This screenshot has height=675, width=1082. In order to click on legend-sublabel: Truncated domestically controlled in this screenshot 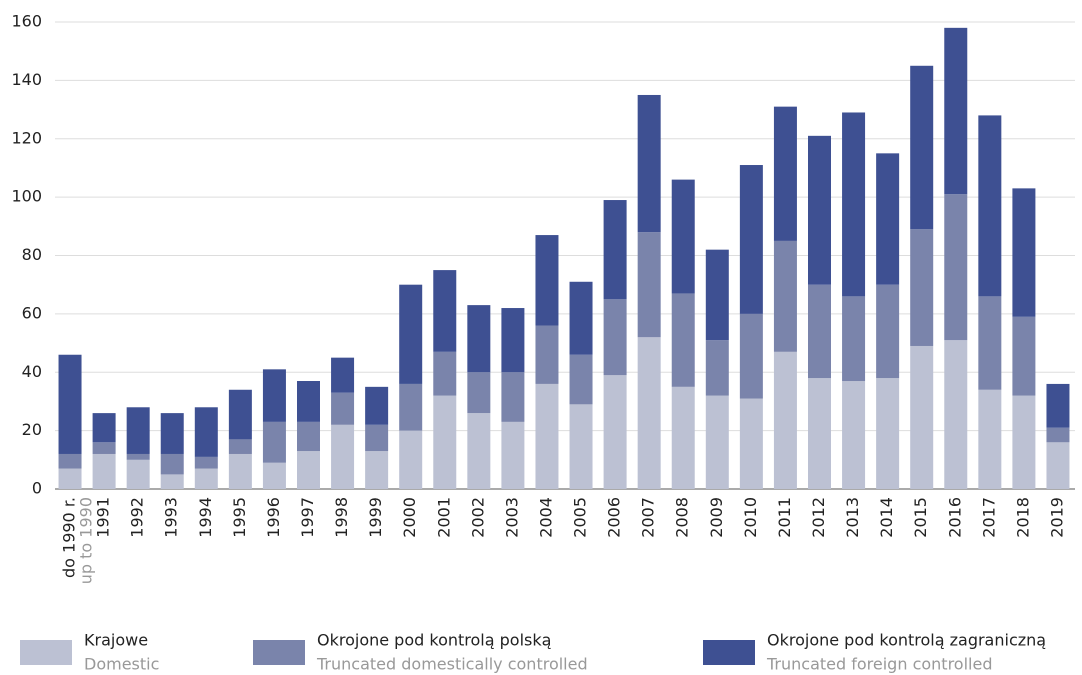, I will do `click(452, 664)`.